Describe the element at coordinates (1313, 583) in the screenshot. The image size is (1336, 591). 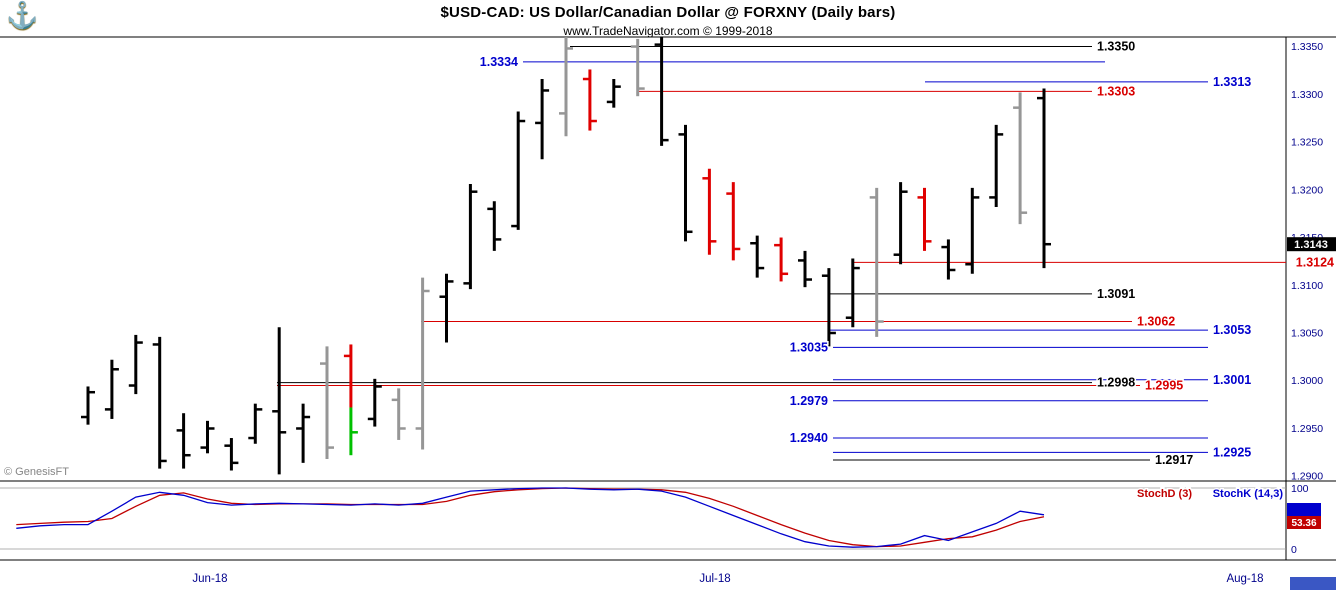
I see `bottom-corner-box` at that location.